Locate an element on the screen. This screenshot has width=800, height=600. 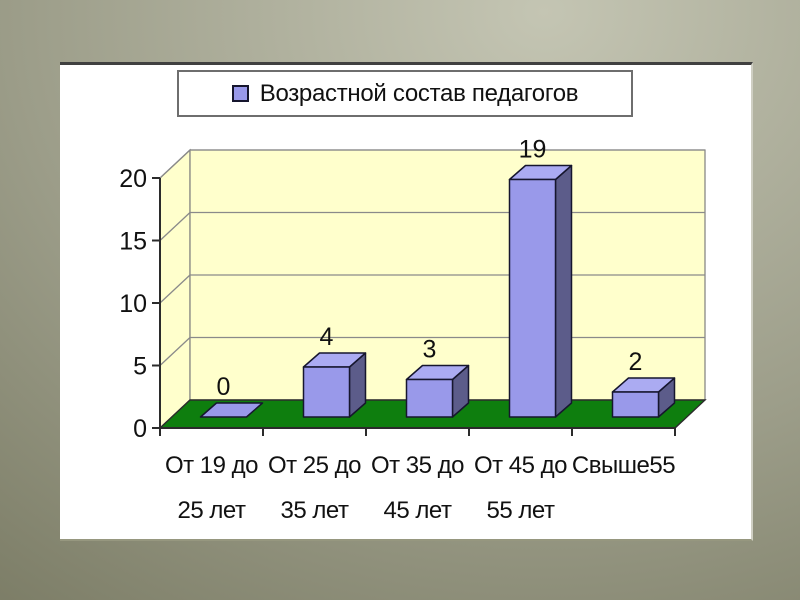
legend-label: Возрастной состав педагогов is located at coordinates (419, 93).